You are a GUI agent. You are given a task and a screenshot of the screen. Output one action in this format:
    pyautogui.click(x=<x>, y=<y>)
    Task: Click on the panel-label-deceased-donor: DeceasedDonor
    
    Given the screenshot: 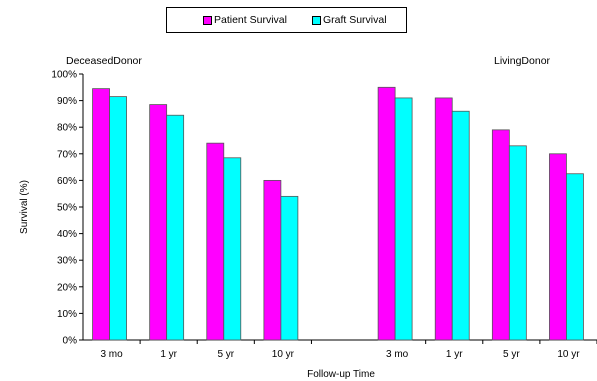 What is the action you would take?
    pyautogui.click(x=104, y=61)
    